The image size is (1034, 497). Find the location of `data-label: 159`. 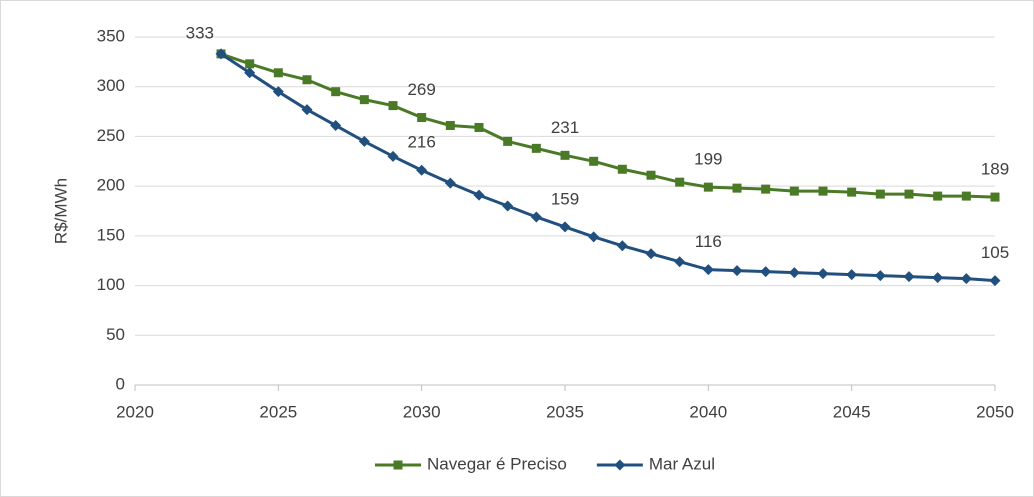

data-label: 159 is located at coordinates (565, 198).